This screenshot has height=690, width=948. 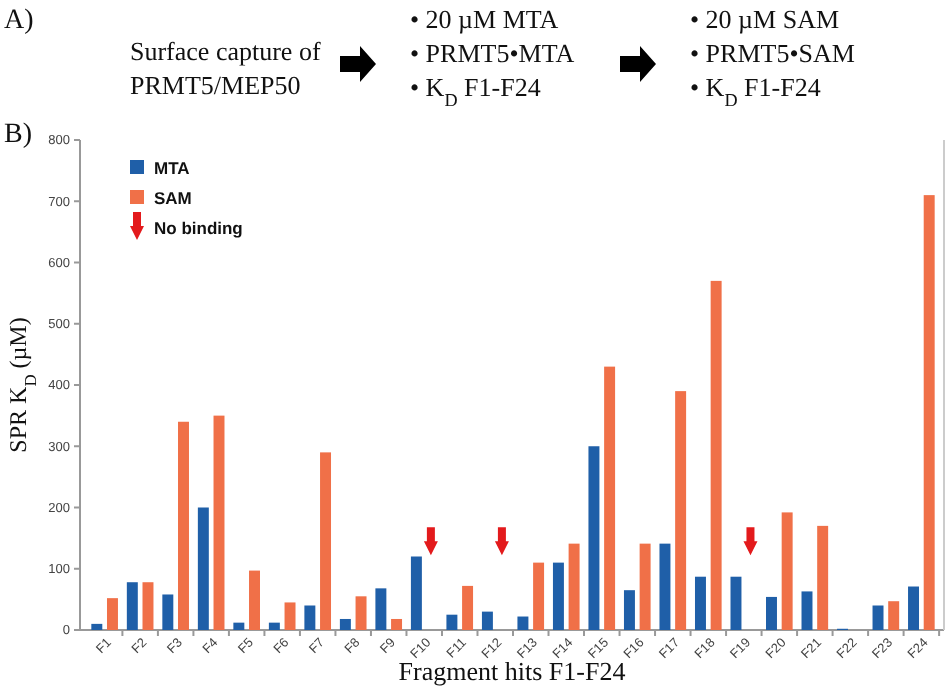 What do you see at coordinates (198, 227) in the screenshot?
I see `legend-label: No binding` at bounding box center [198, 227].